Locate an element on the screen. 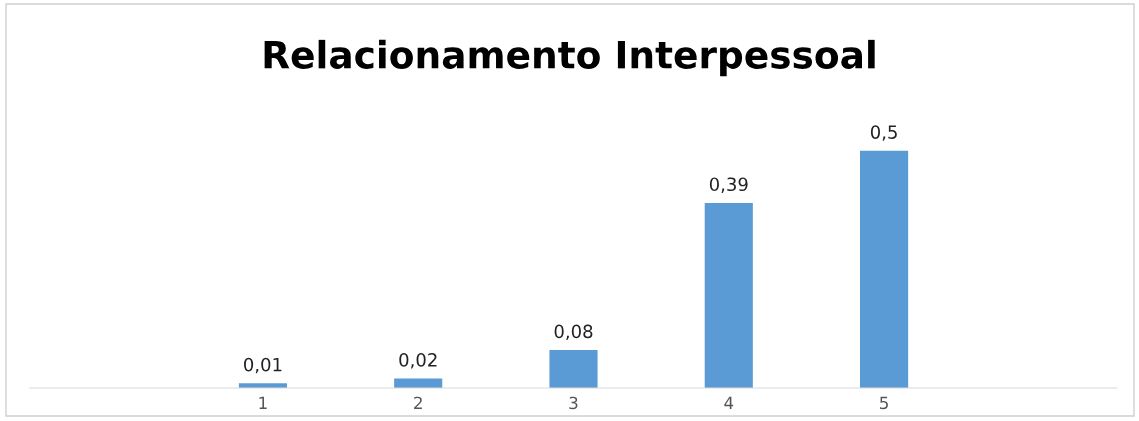  x-tick-label: 3 is located at coordinates (573, 403).